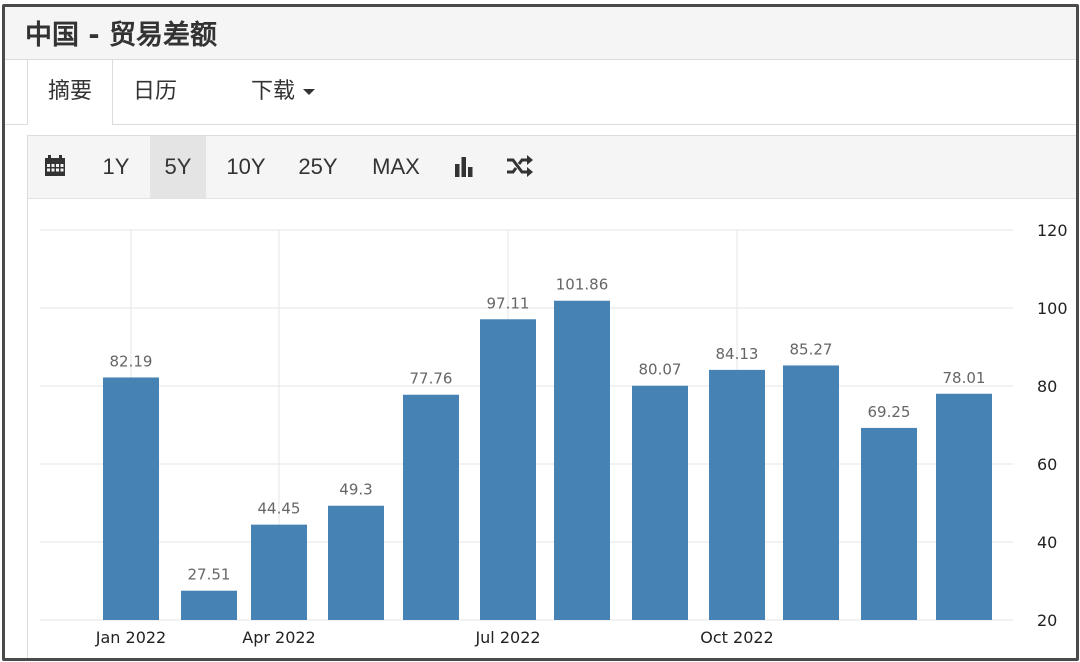 The height and width of the screenshot is (662, 1080). Describe the element at coordinates (273, 91) in the screenshot. I see `tab-download-label: 下载` at that location.